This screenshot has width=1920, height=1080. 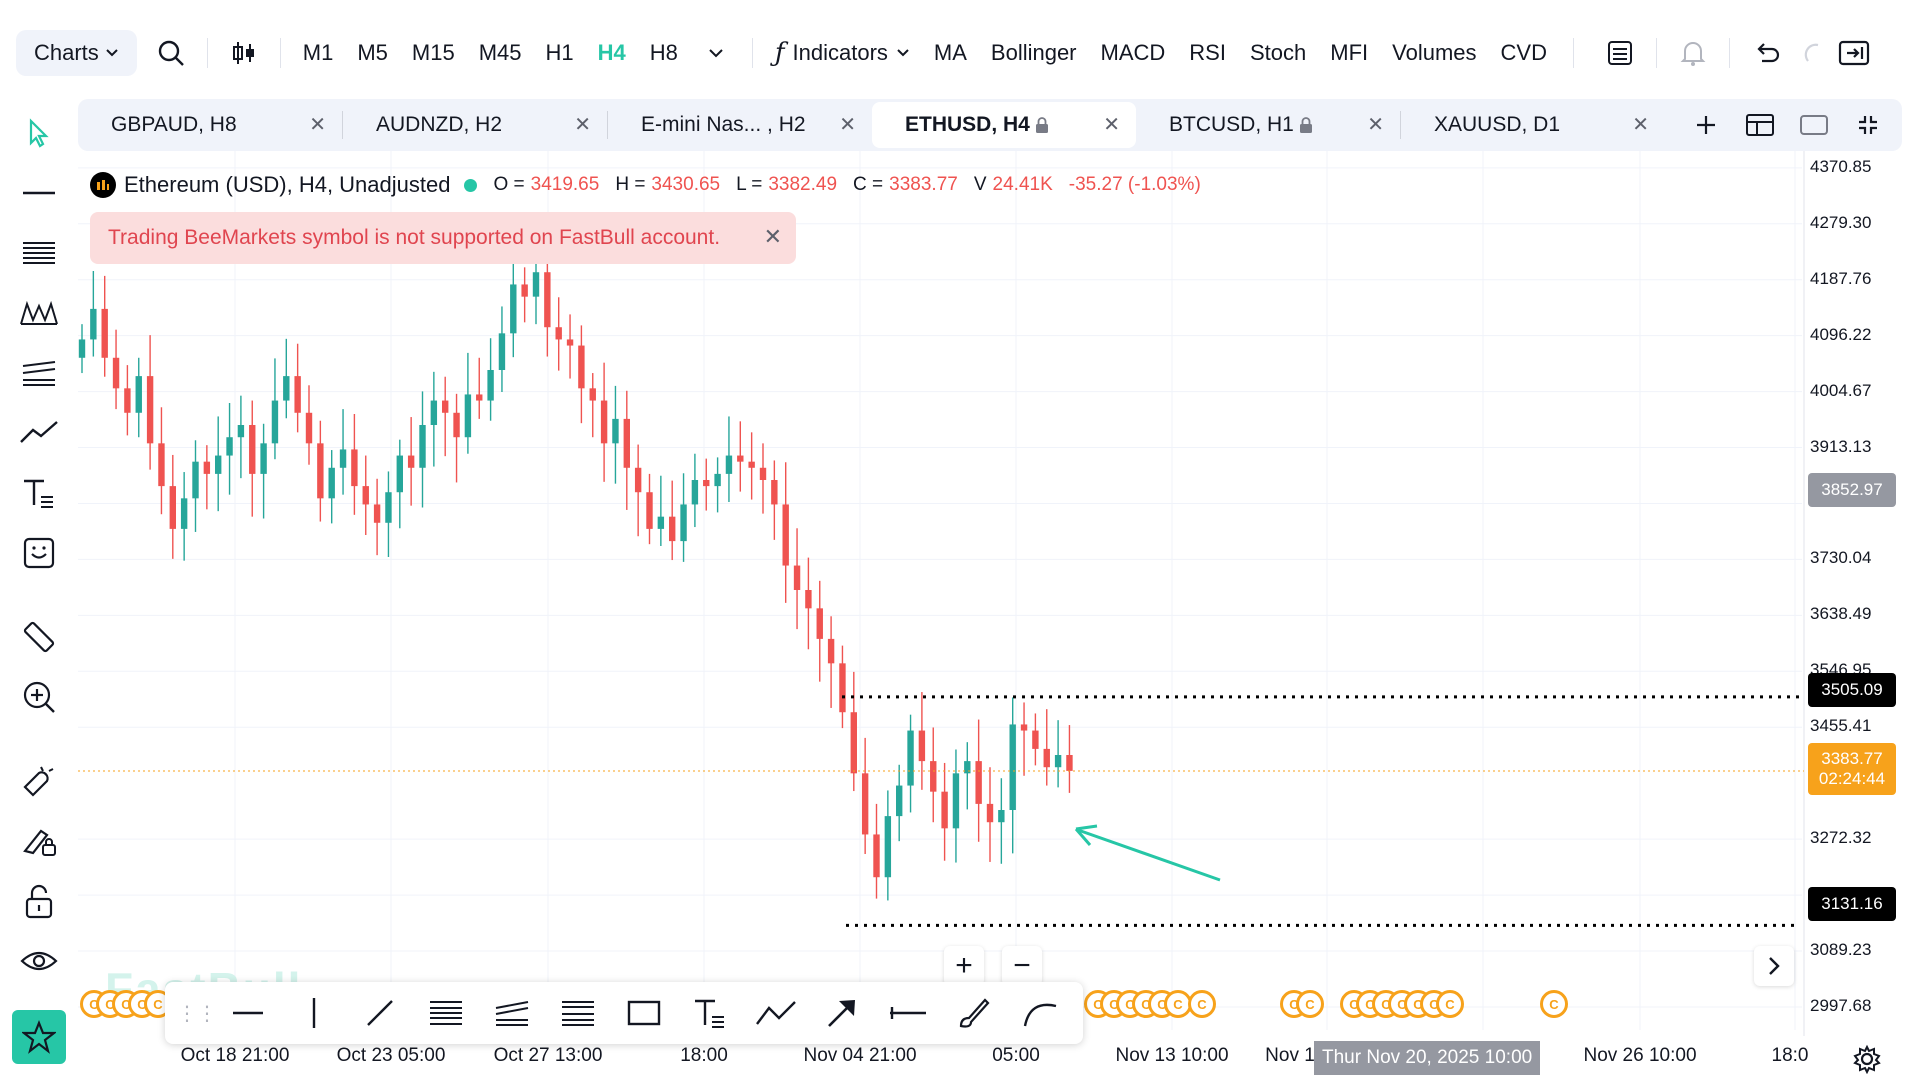 I want to click on close-icon: ✕, so click(x=772, y=236).